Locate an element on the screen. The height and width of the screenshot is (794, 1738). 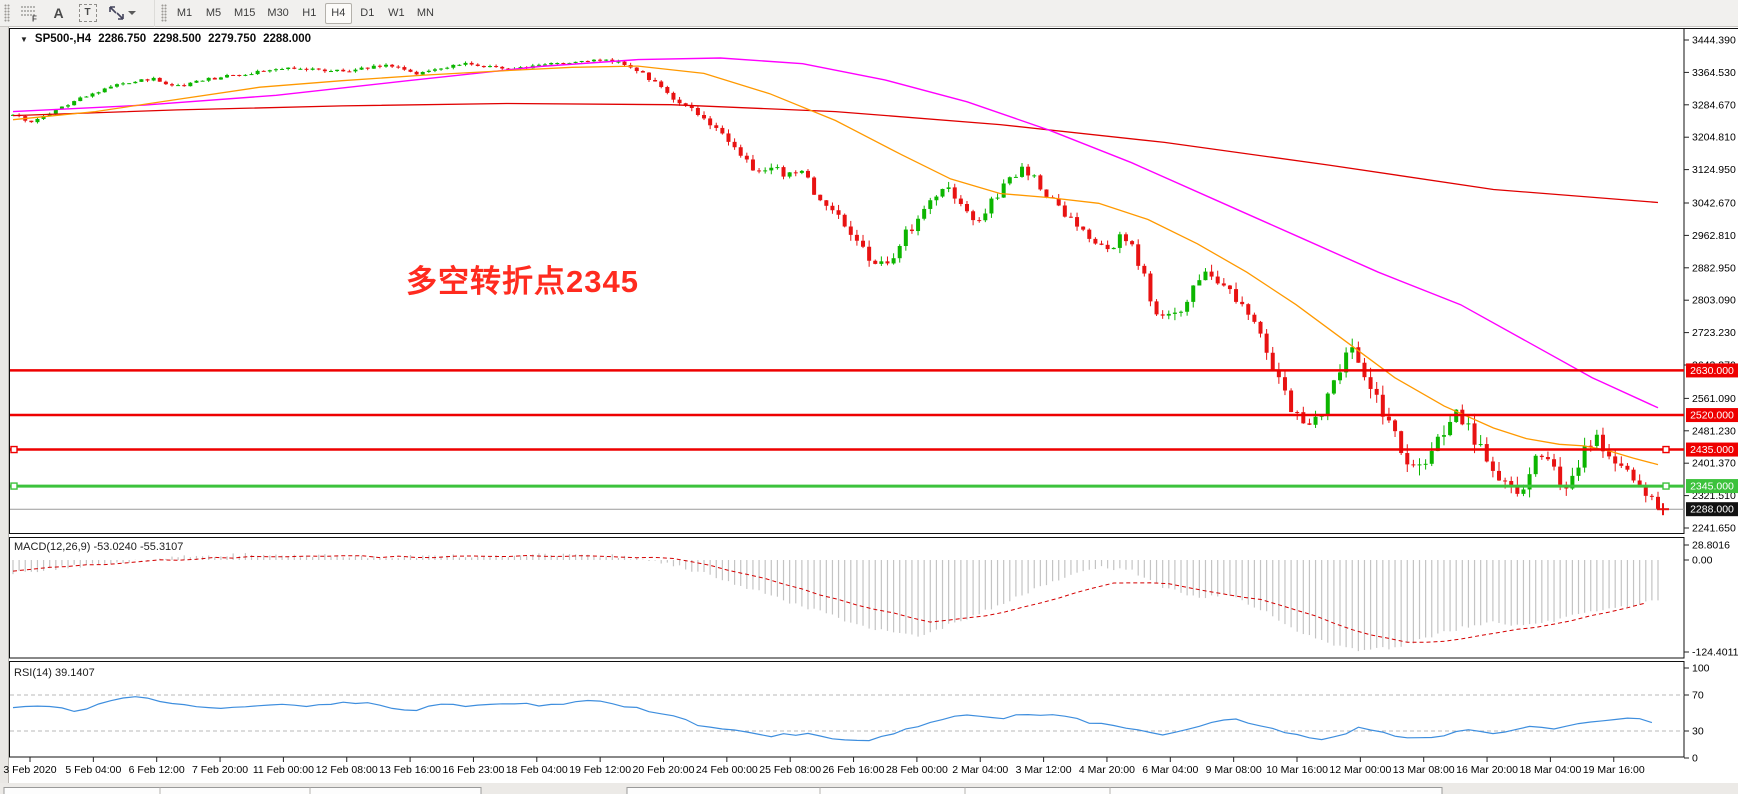
toolbar-drag-handle is located at coordinates (7, 13).